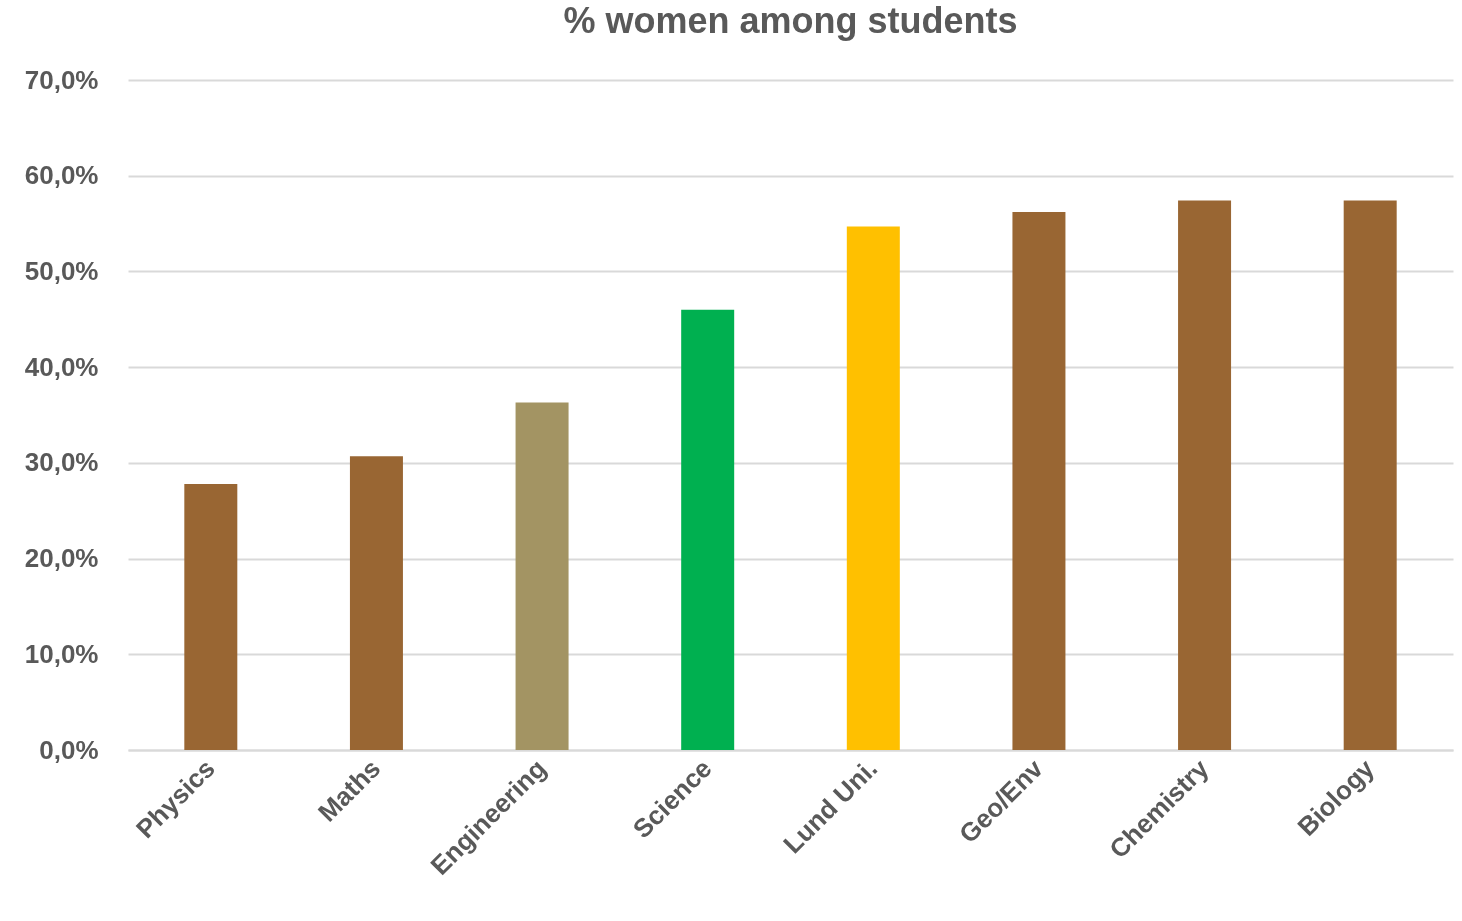 This screenshot has height=921, width=1462. I want to click on chart-title: % women among students, so click(790, 20).